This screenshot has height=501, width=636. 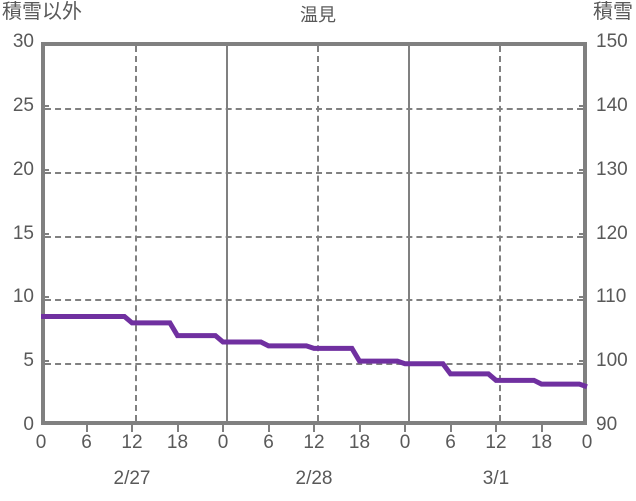 What do you see at coordinates (318, 15) in the screenshot?
I see `chart-title: 温見` at bounding box center [318, 15].